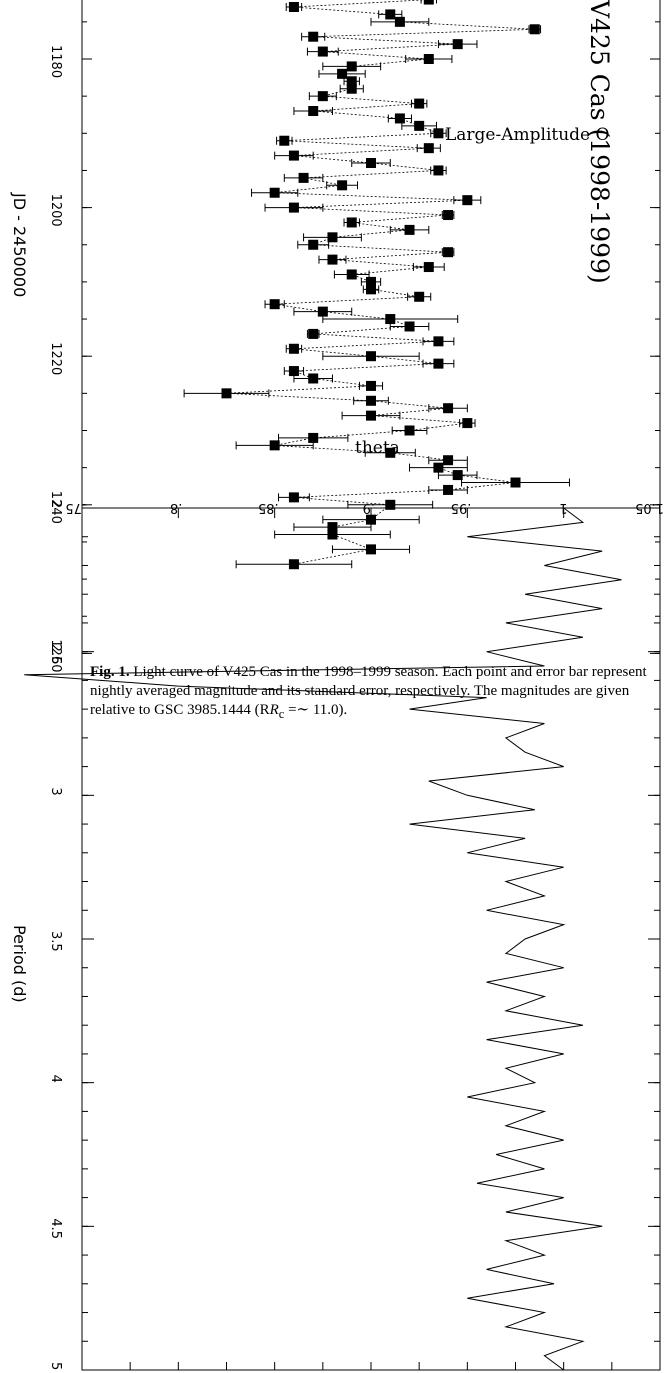 This screenshot has height=1373, width=670. I want to click on lc-jd-tick-label: 1180, so click(55, 61).